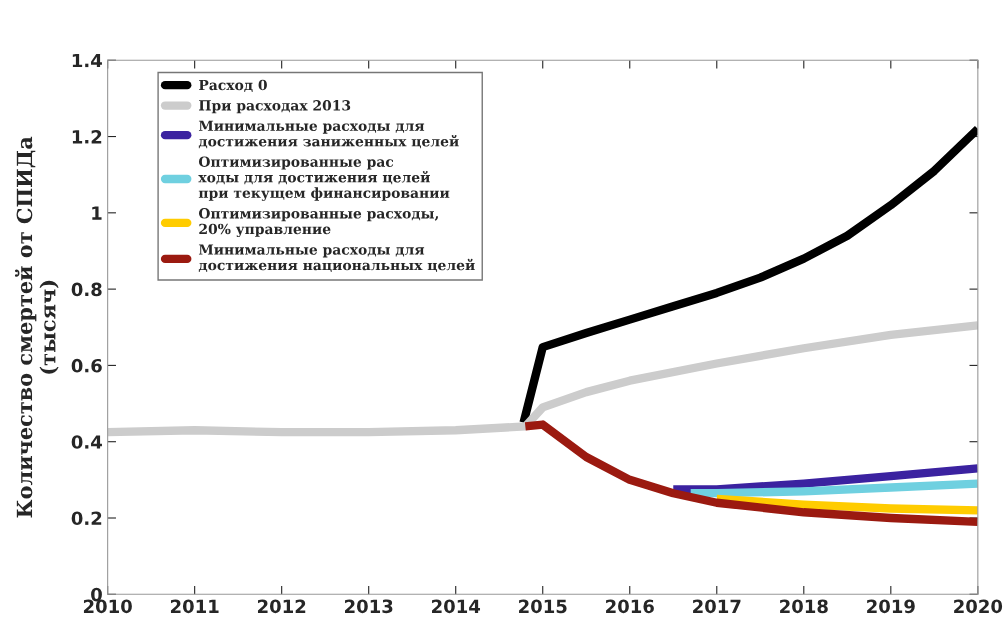  Describe the element at coordinates (543, 606) in the screenshot. I see `x-tick-label: 2015` at that location.